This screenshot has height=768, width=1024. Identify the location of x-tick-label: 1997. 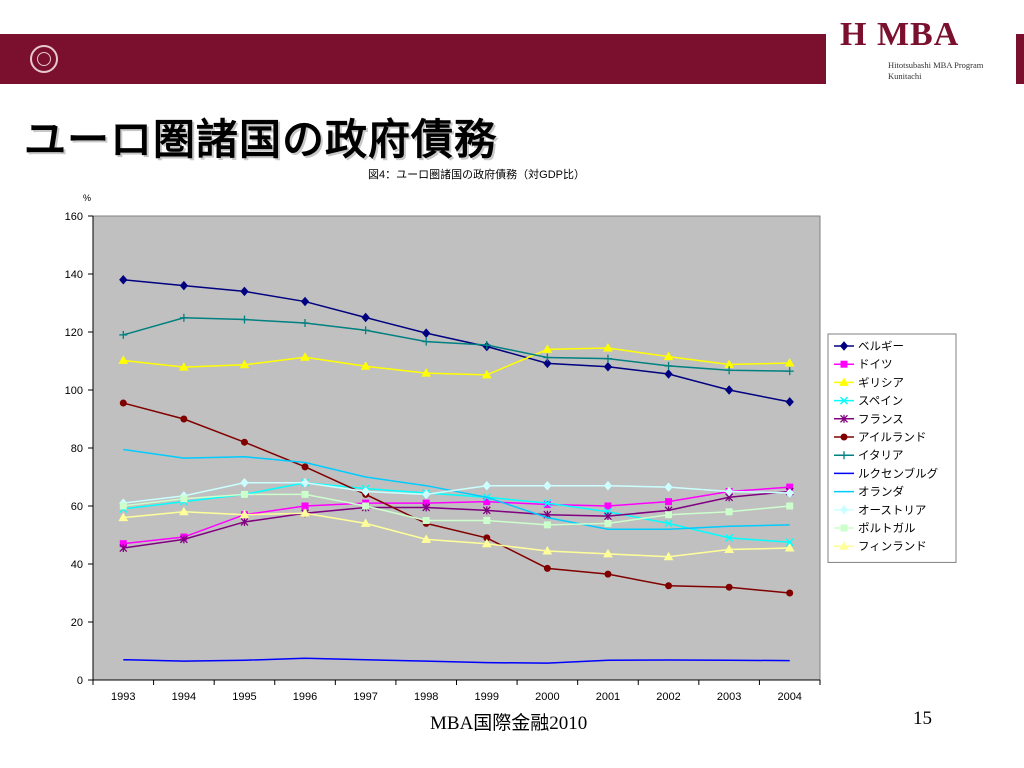
(365, 697).